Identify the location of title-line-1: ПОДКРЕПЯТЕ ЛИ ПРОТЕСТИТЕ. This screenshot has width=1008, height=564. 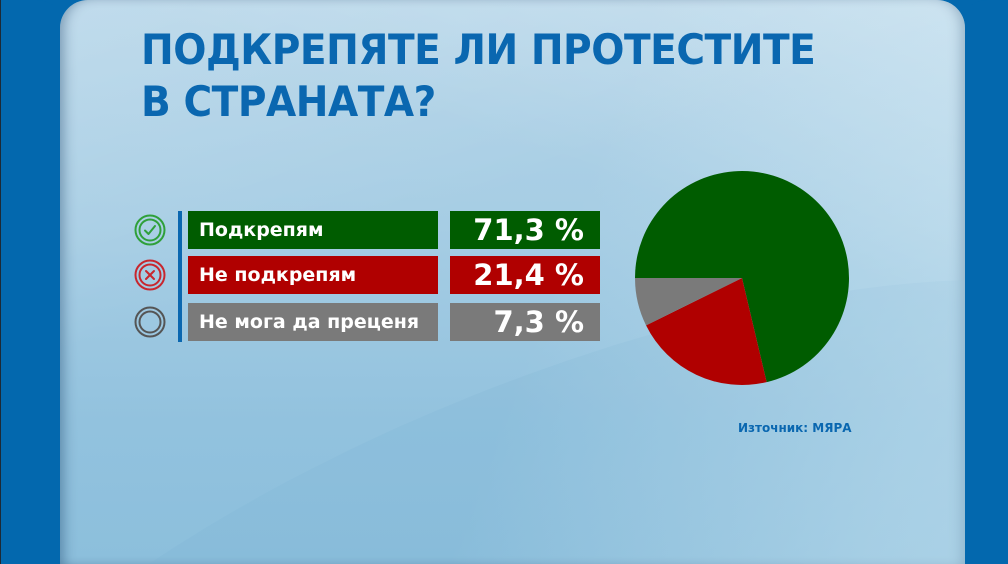
(478, 49).